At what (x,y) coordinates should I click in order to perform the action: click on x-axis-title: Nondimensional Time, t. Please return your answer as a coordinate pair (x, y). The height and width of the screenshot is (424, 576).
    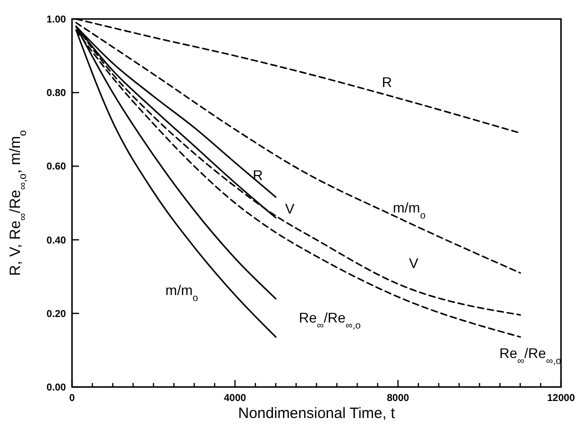
    Looking at the image, I should click on (317, 413).